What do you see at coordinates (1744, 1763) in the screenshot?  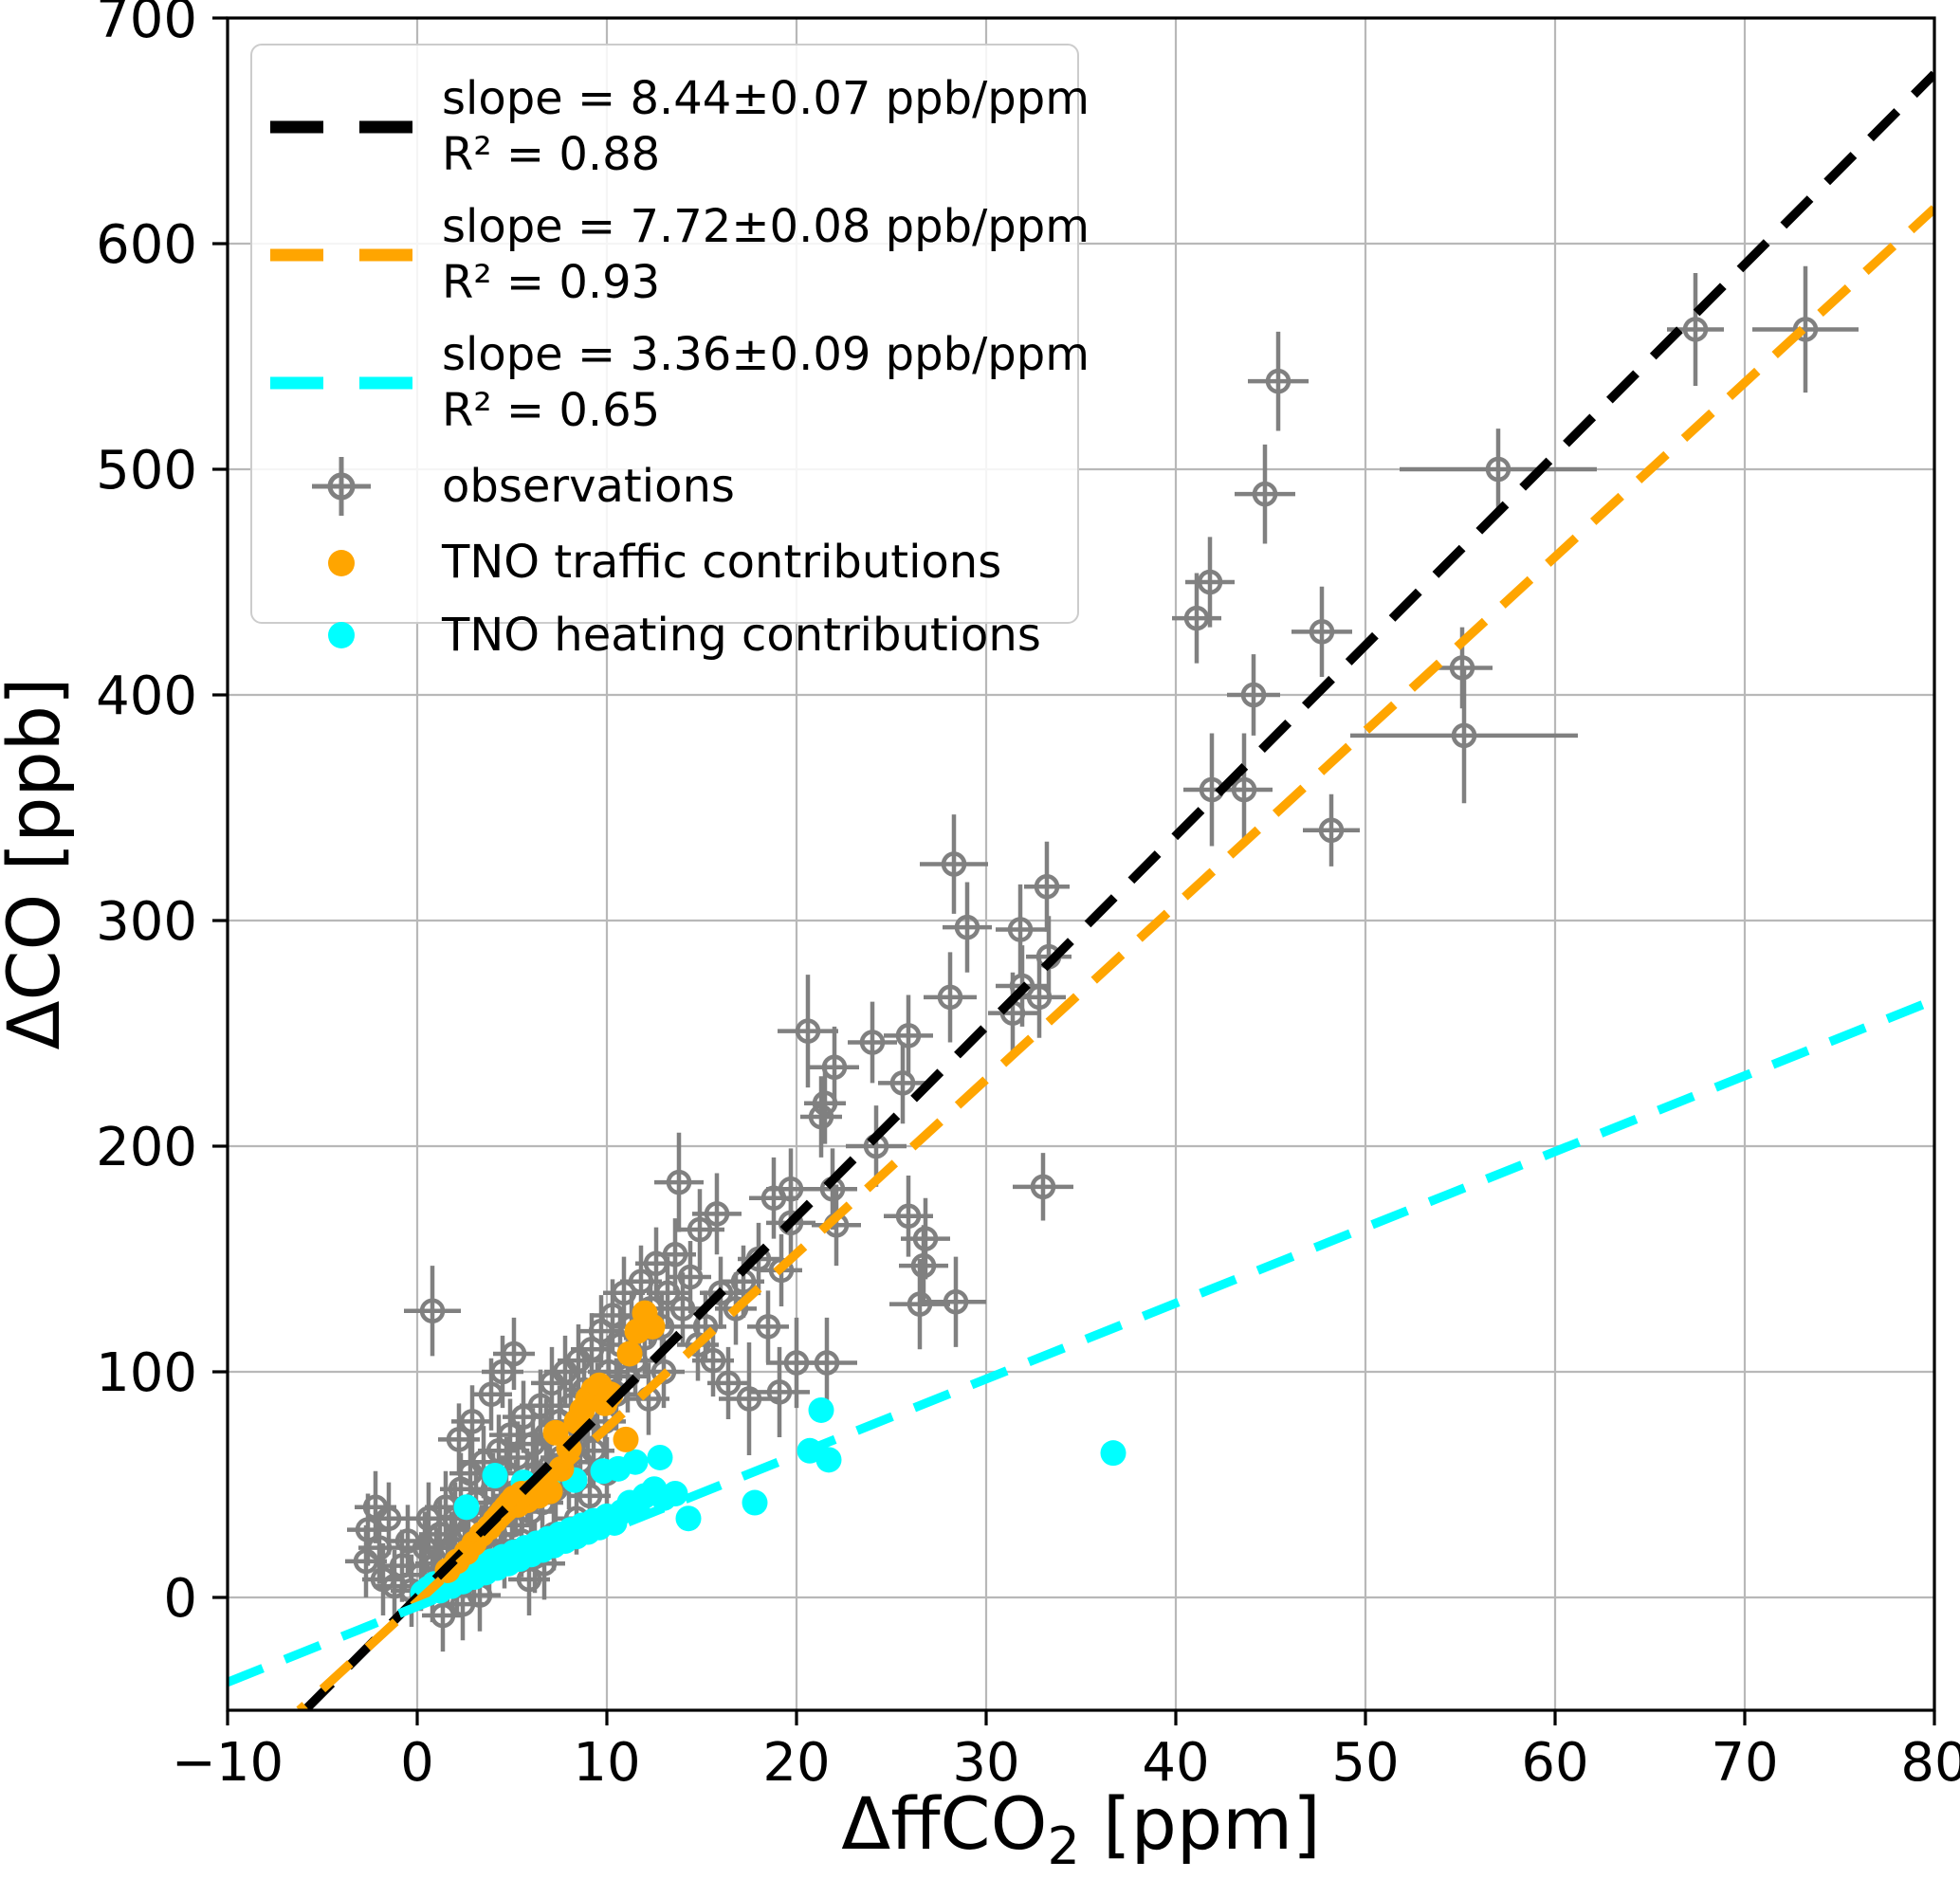 I see `x-tick-label: 70` at bounding box center [1744, 1763].